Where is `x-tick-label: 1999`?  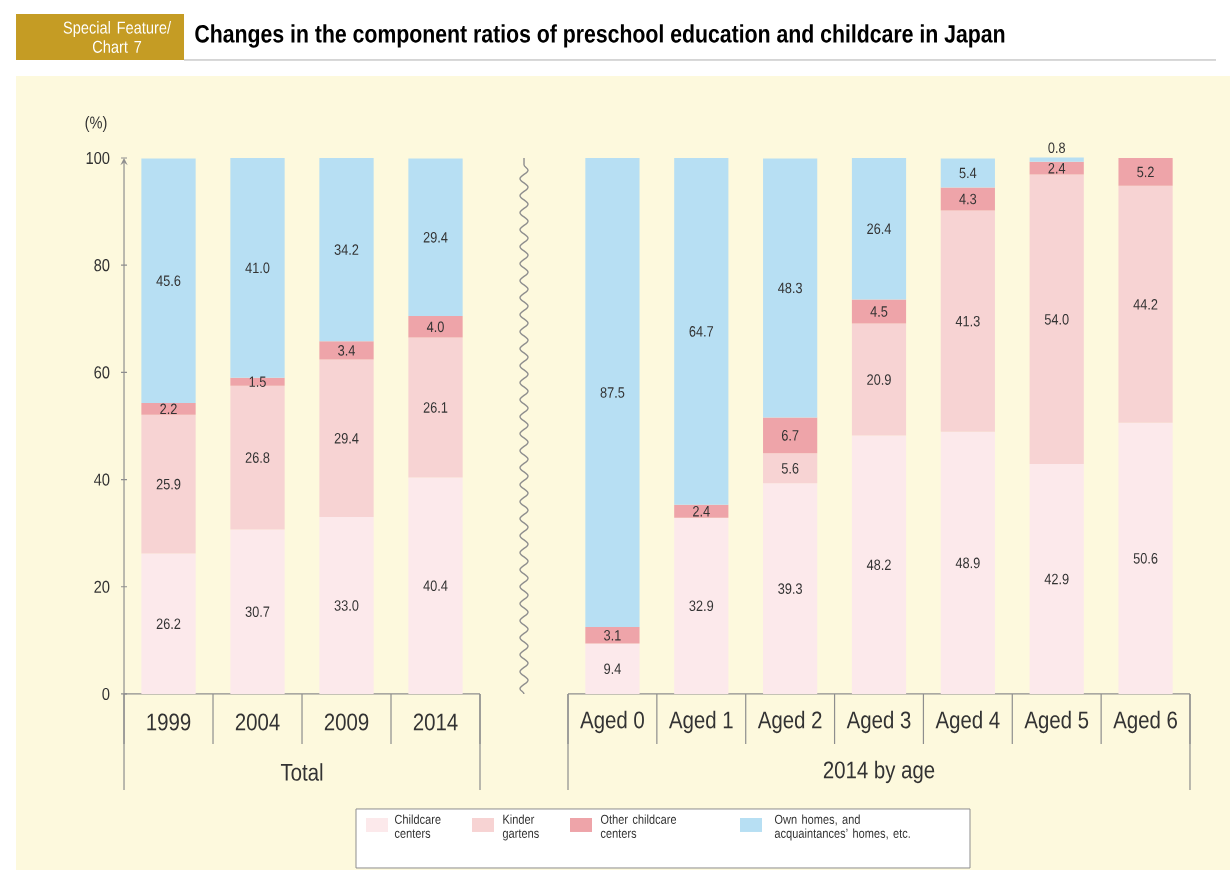
x-tick-label: 1999 is located at coordinates (169, 722).